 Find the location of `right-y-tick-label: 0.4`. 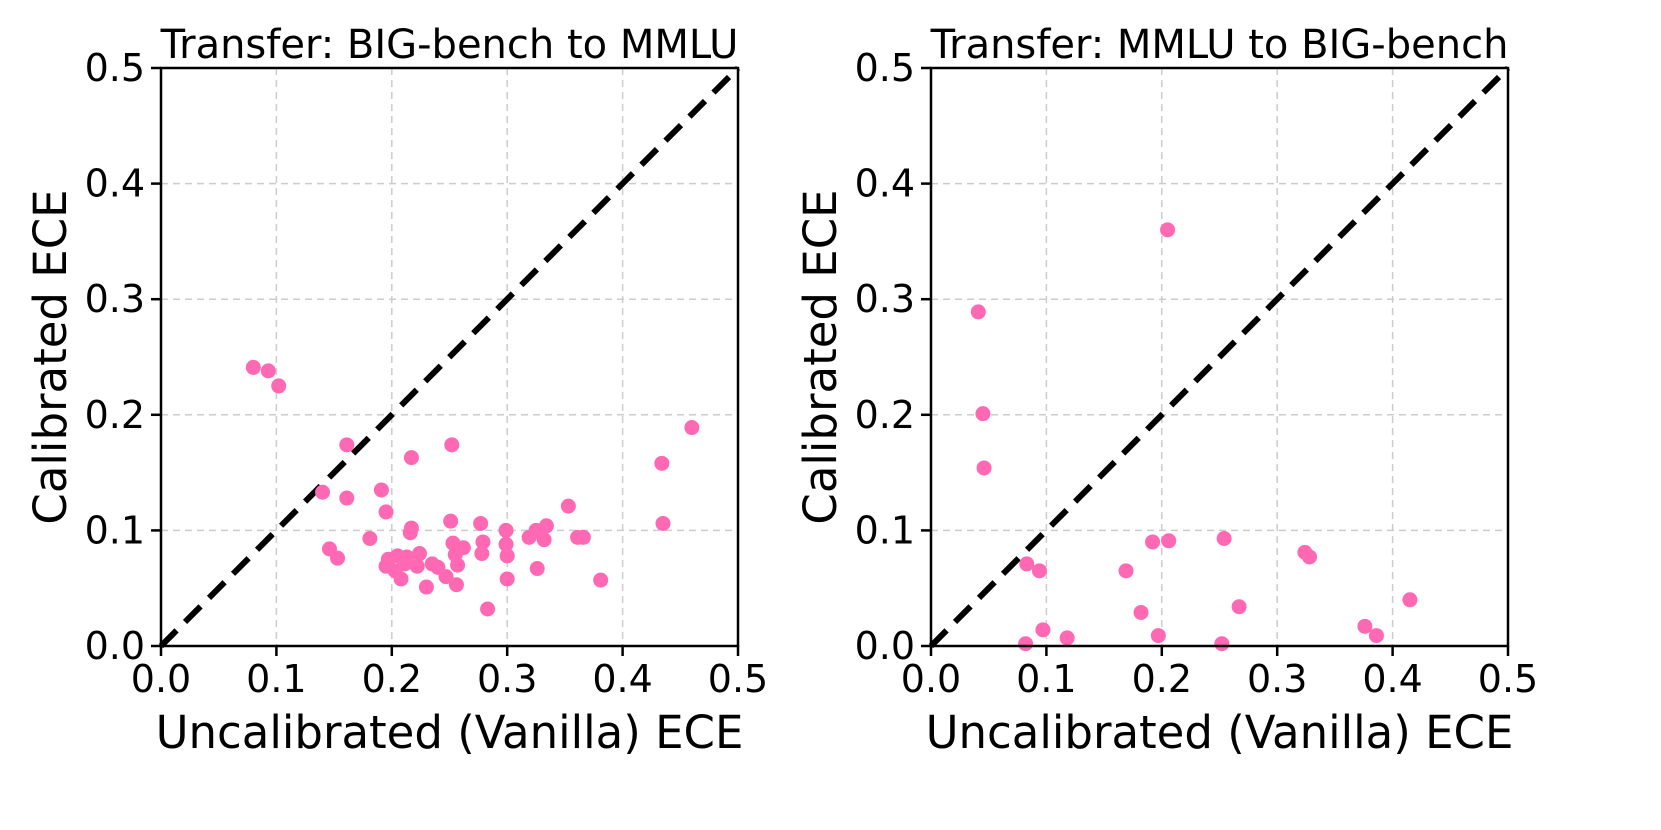

right-y-tick-label: 0.4 is located at coordinates (885, 184).